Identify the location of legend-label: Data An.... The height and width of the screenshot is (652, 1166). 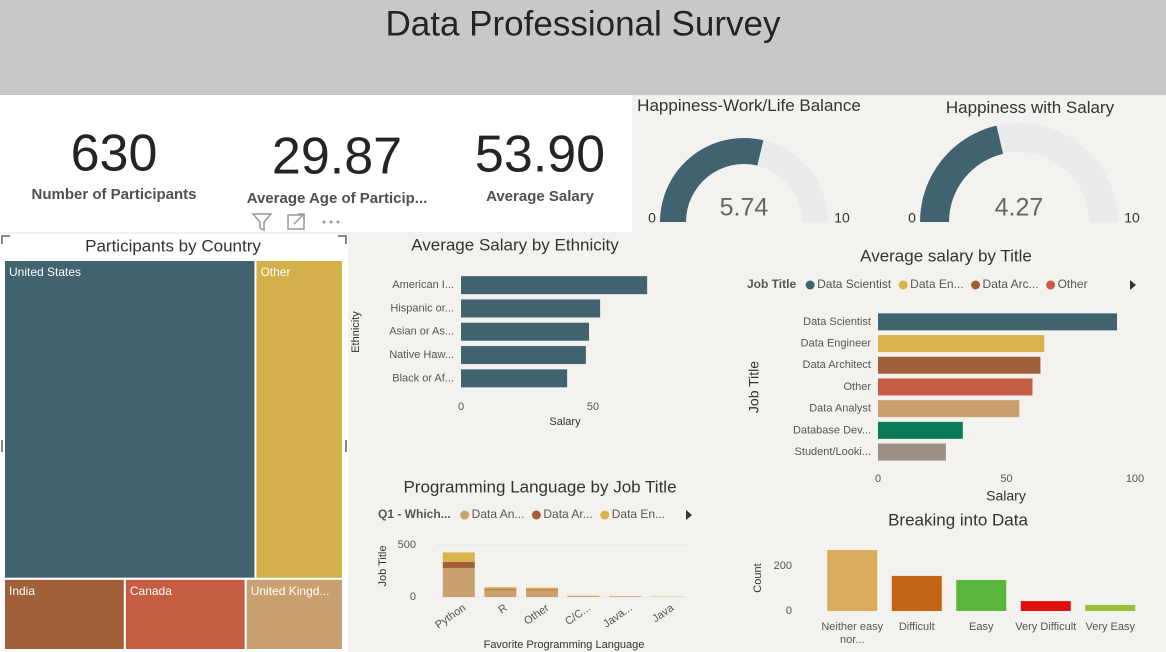
(498, 514).